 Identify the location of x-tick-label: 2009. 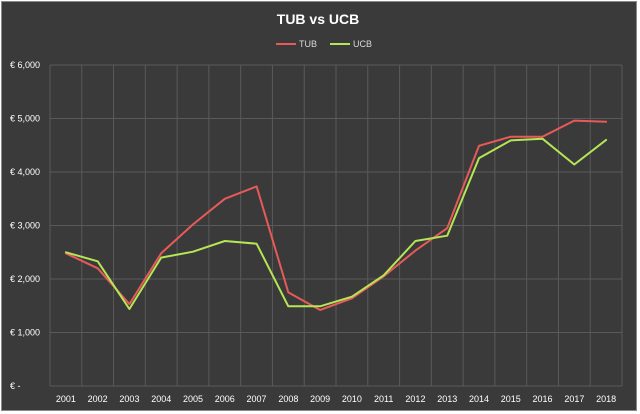
(320, 399).